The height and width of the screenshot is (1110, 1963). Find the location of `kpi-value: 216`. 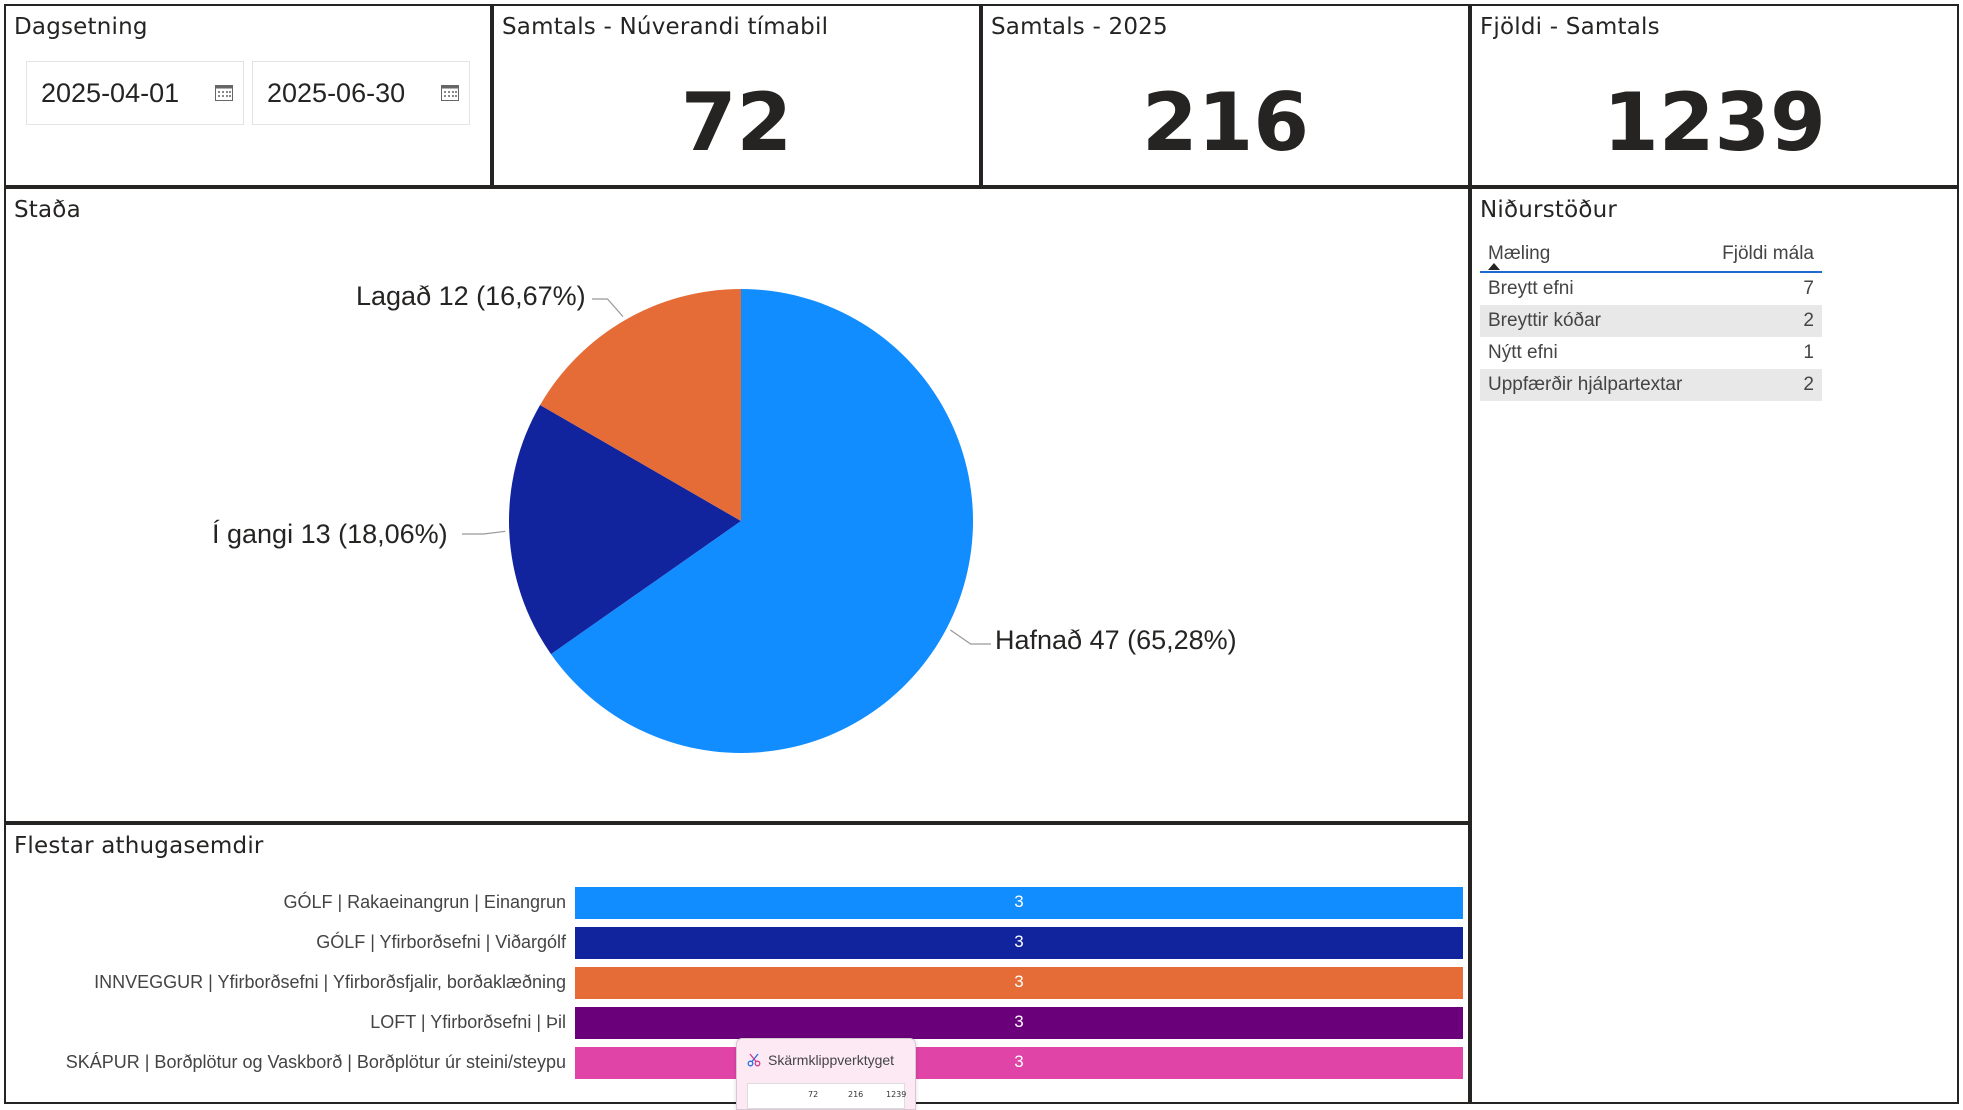

kpi-value: 216 is located at coordinates (1225, 122).